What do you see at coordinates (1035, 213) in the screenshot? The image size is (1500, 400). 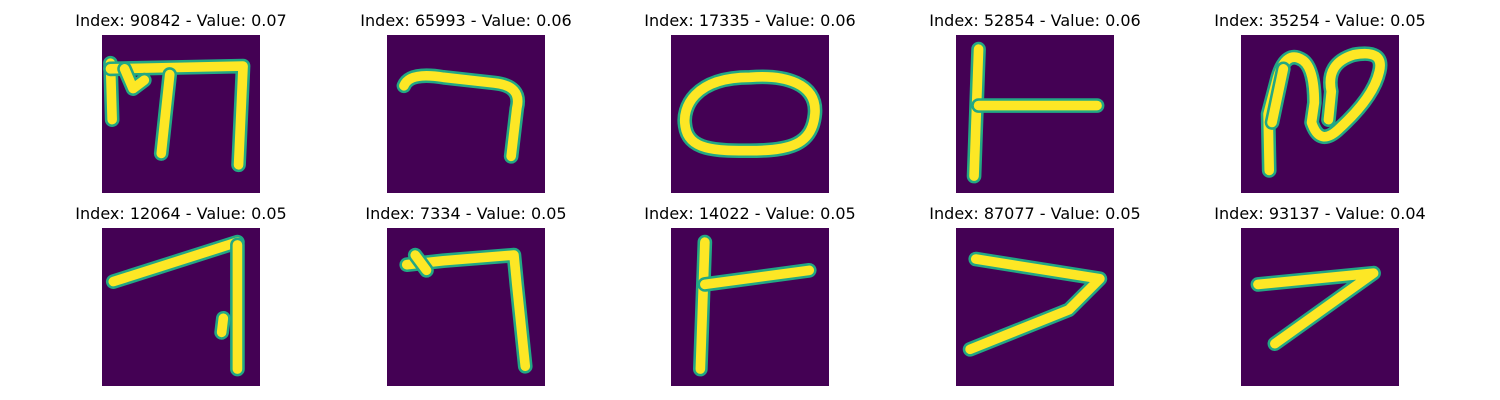 I see `panel-caption: Index: 87077 - Value: 0.05` at bounding box center [1035, 213].